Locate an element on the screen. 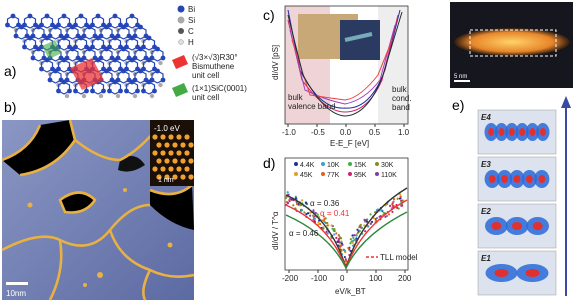 The height and width of the screenshot is (301, 575). x-tick-label: -0.5 is located at coordinates (318, 132).